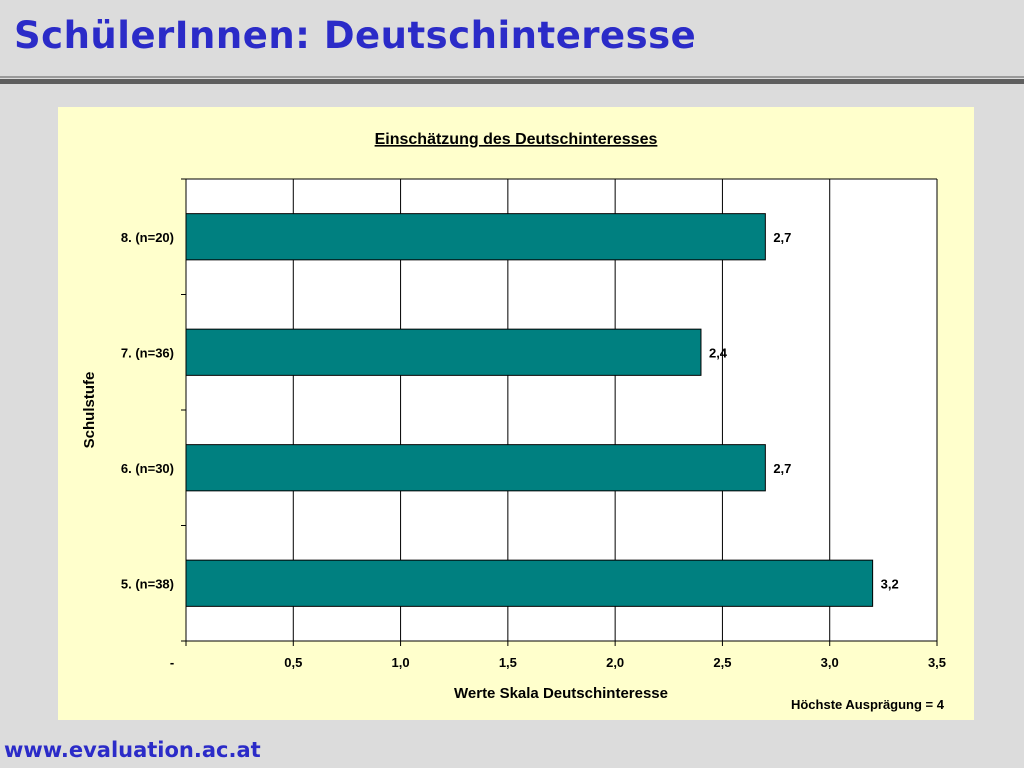  I want to click on data-label: 3,2, so click(890, 583).